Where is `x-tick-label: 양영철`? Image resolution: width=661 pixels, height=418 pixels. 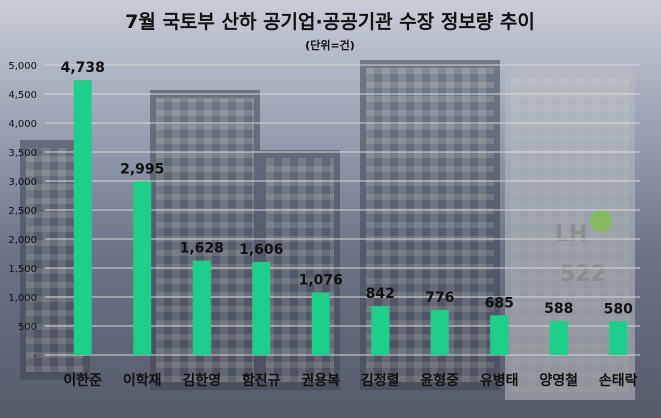
x-tick-label: 양영철 is located at coordinates (558, 380).